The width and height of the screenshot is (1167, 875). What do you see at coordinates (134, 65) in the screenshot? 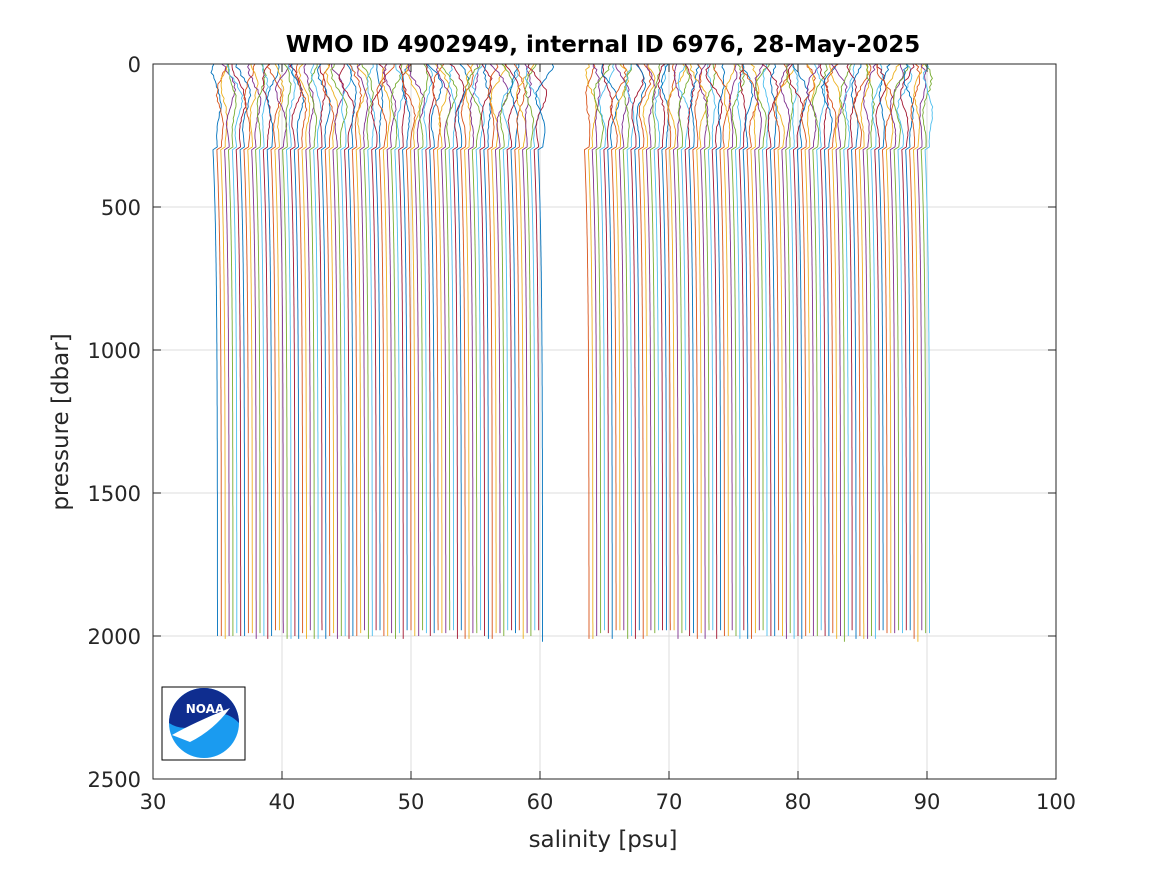
I see `y-tick-label: 0` at bounding box center [134, 65].